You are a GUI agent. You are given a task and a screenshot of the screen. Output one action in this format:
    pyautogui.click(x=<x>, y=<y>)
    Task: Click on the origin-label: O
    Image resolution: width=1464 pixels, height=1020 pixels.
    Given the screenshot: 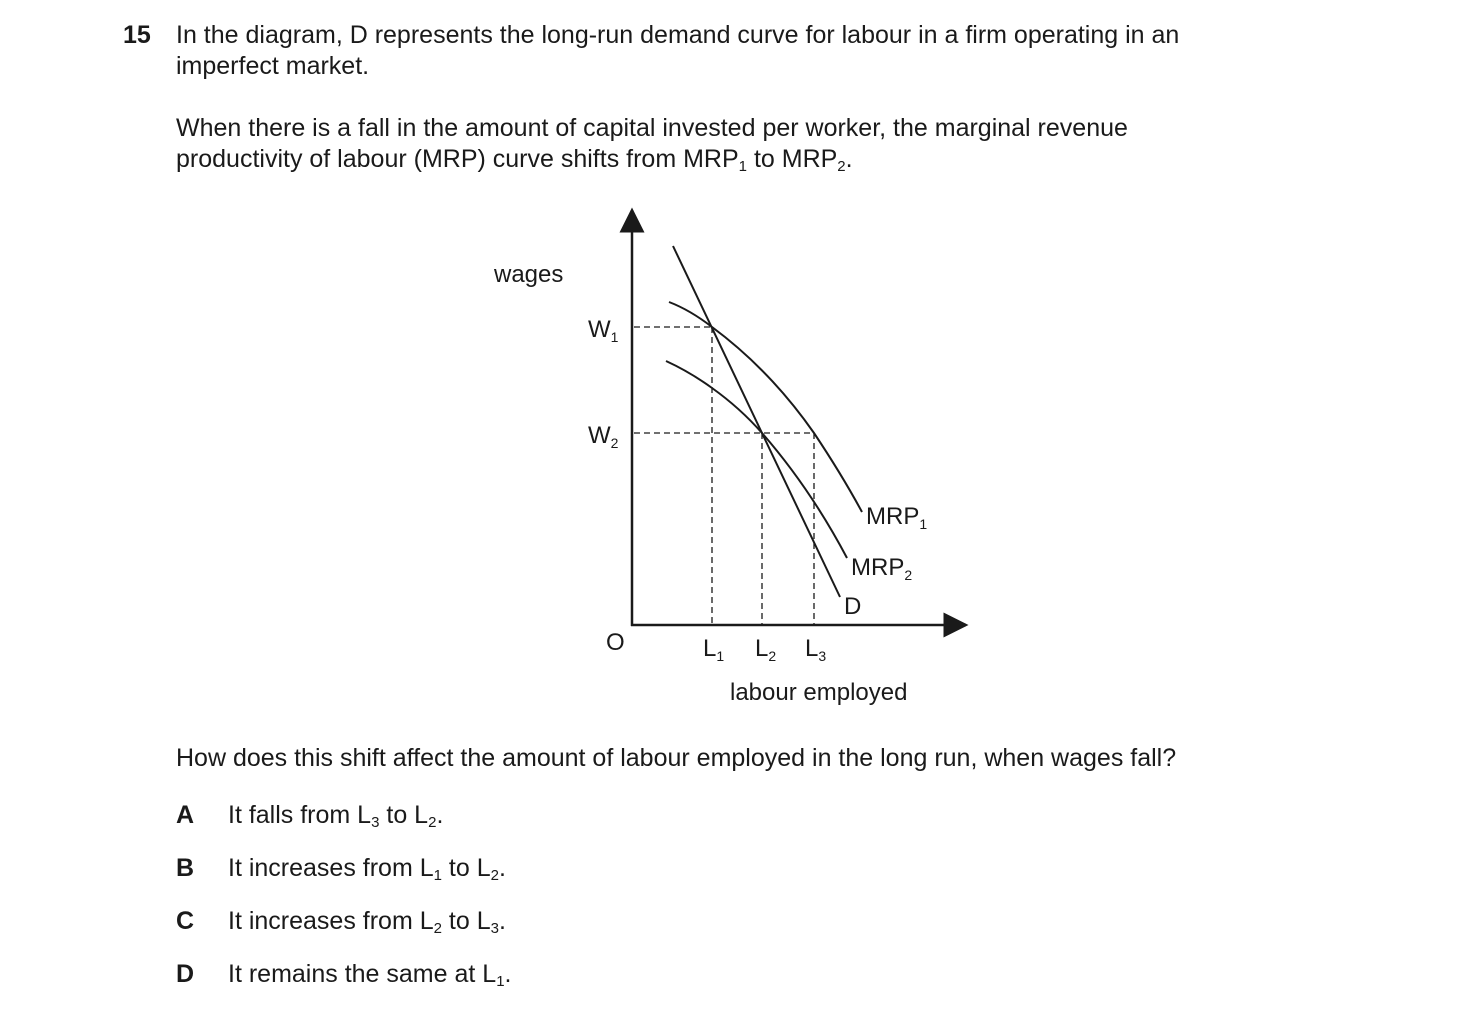 What is the action you would take?
    pyautogui.click(x=615, y=642)
    